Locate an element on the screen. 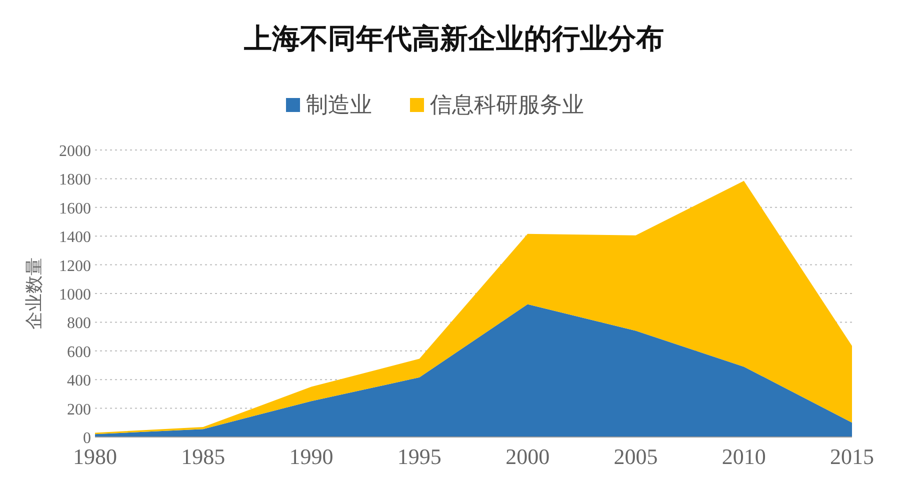 The height and width of the screenshot is (500, 908). y-tick-label: 600 is located at coordinates (79, 352).